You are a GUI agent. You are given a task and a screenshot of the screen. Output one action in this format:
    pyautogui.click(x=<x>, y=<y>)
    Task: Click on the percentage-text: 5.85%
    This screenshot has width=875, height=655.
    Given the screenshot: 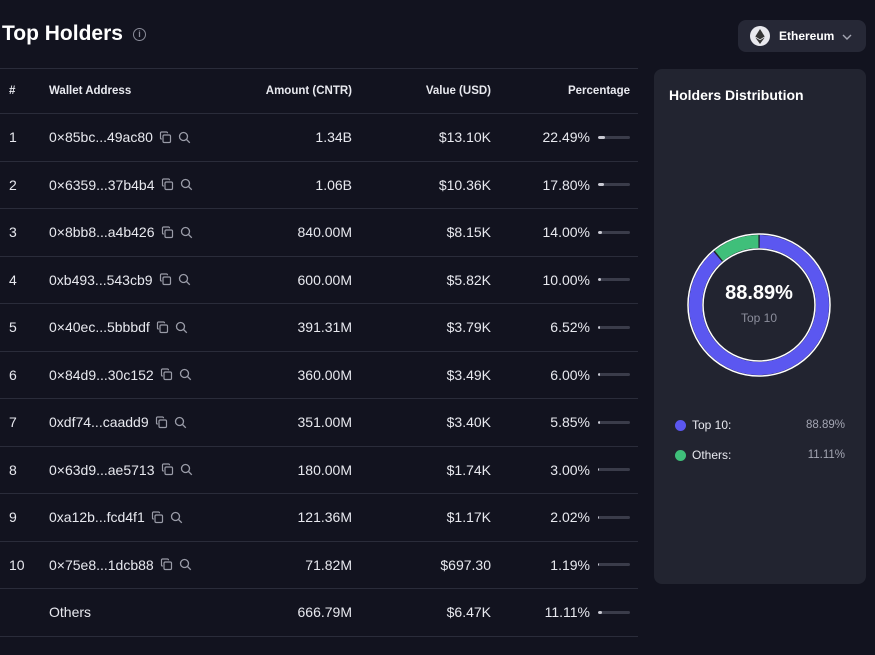 What is the action you would take?
    pyautogui.click(x=570, y=422)
    